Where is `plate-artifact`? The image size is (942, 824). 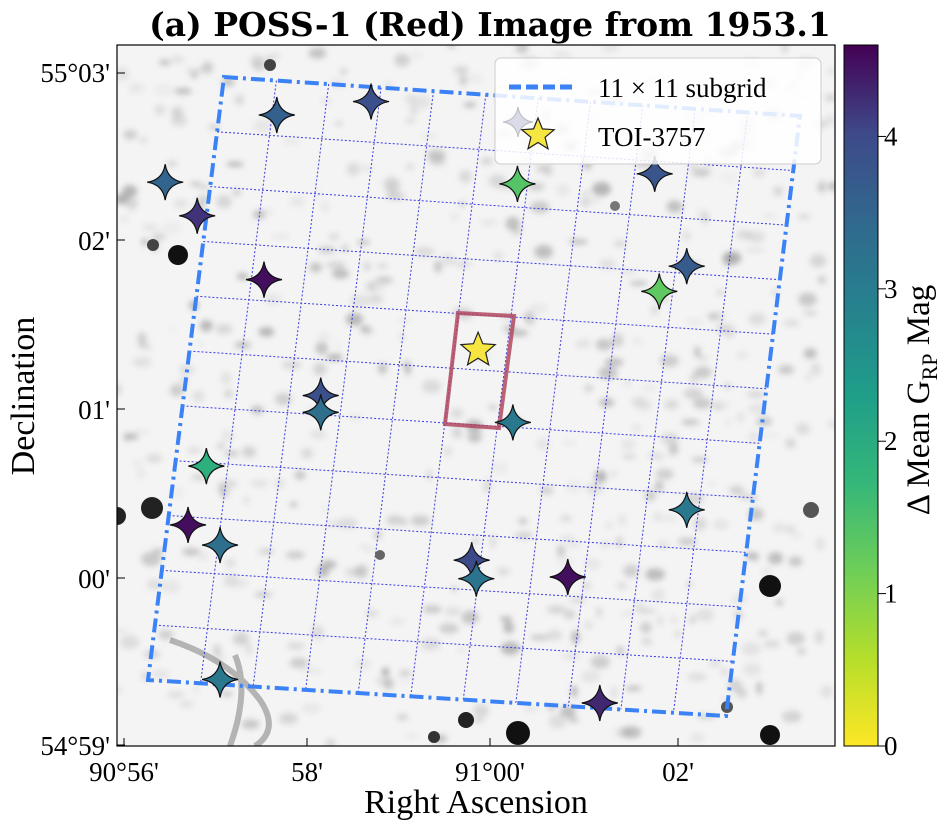 plate-artifact is located at coordinates (220, 691).